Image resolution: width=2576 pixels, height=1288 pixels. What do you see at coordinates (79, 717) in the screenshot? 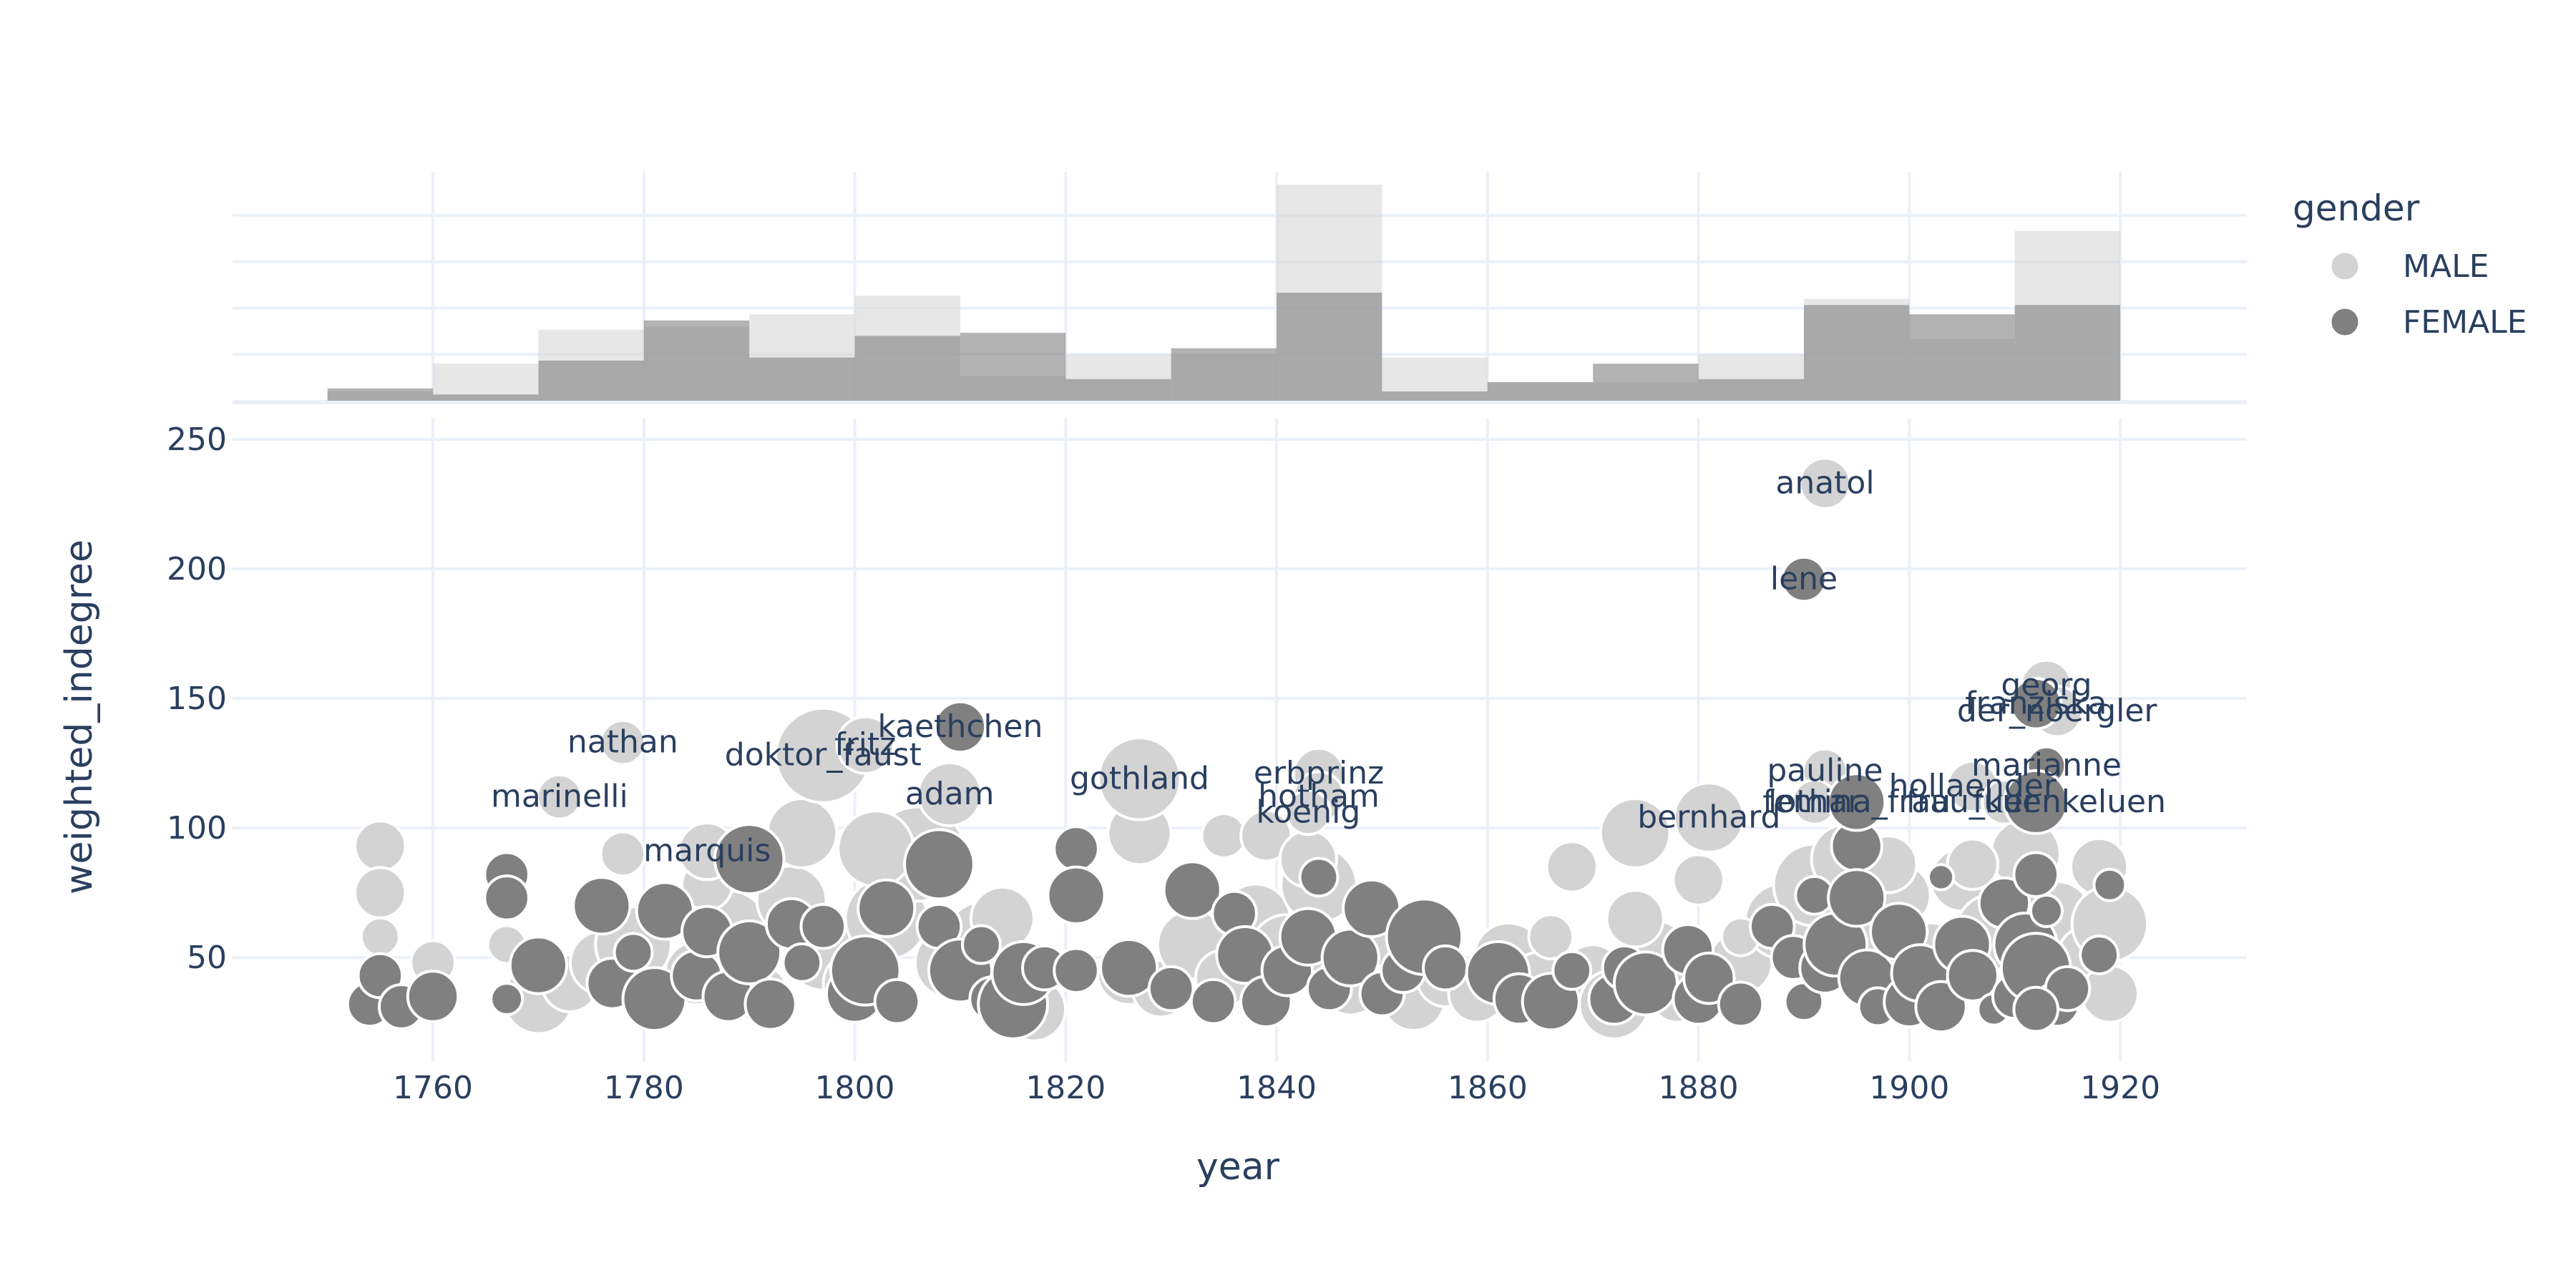
I see `y-axis-title: weighted_indegree` at bounding box center [79, 717].